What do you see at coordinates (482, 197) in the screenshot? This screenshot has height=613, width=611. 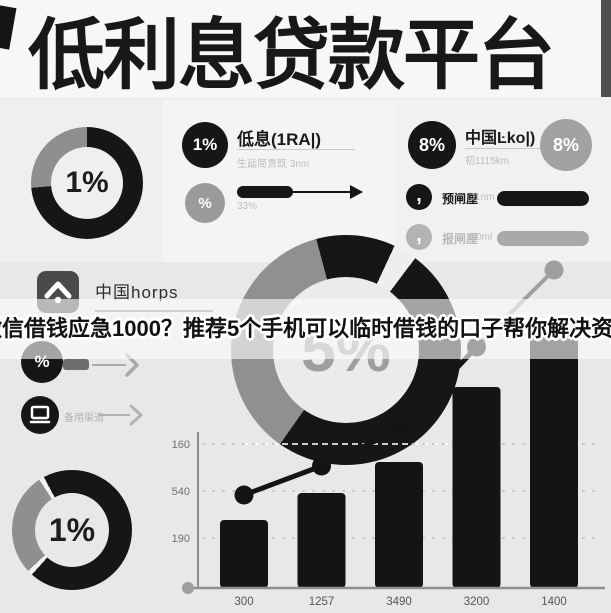 I see `row-sub: J1nm` at bounding box center [482, 197].